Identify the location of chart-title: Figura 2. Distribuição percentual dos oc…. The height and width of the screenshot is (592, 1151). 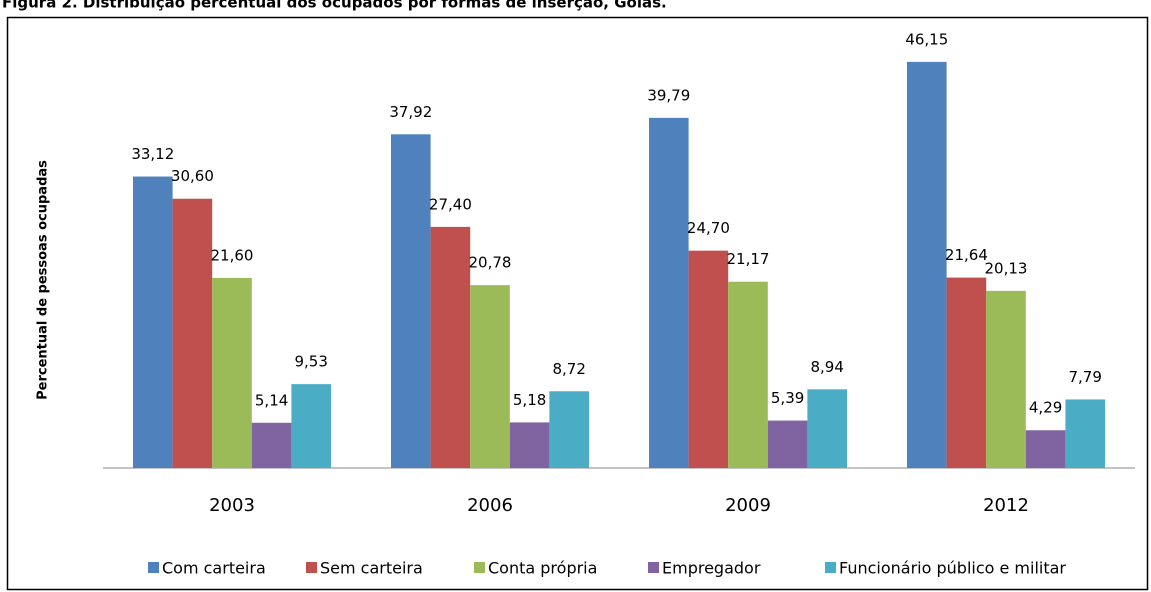
(334, 6).